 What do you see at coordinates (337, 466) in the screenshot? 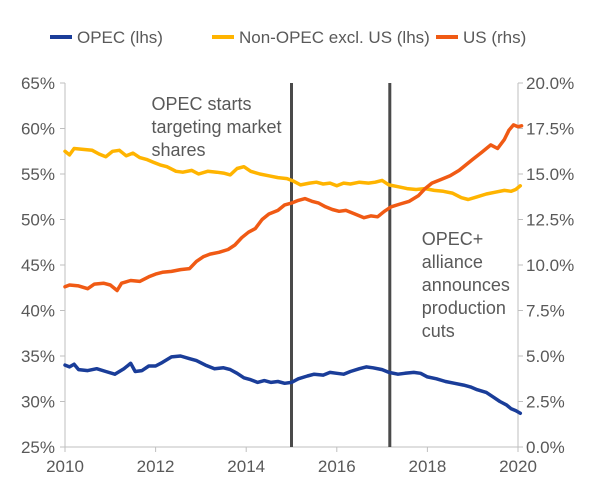
I see `x-tick-label: 2016` at bounding box center [337, 466].